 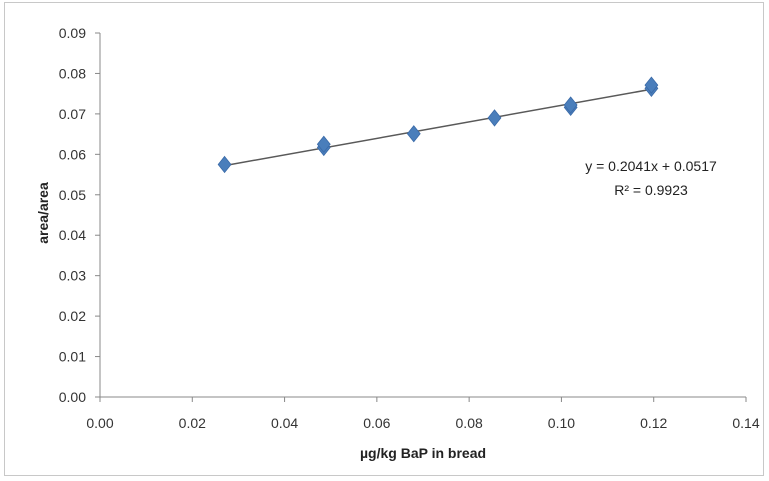 What do you see at coordinates (43, 213) in the screenshot?
I see `y-axis-title: area/area` at bounding box center [43, 213].